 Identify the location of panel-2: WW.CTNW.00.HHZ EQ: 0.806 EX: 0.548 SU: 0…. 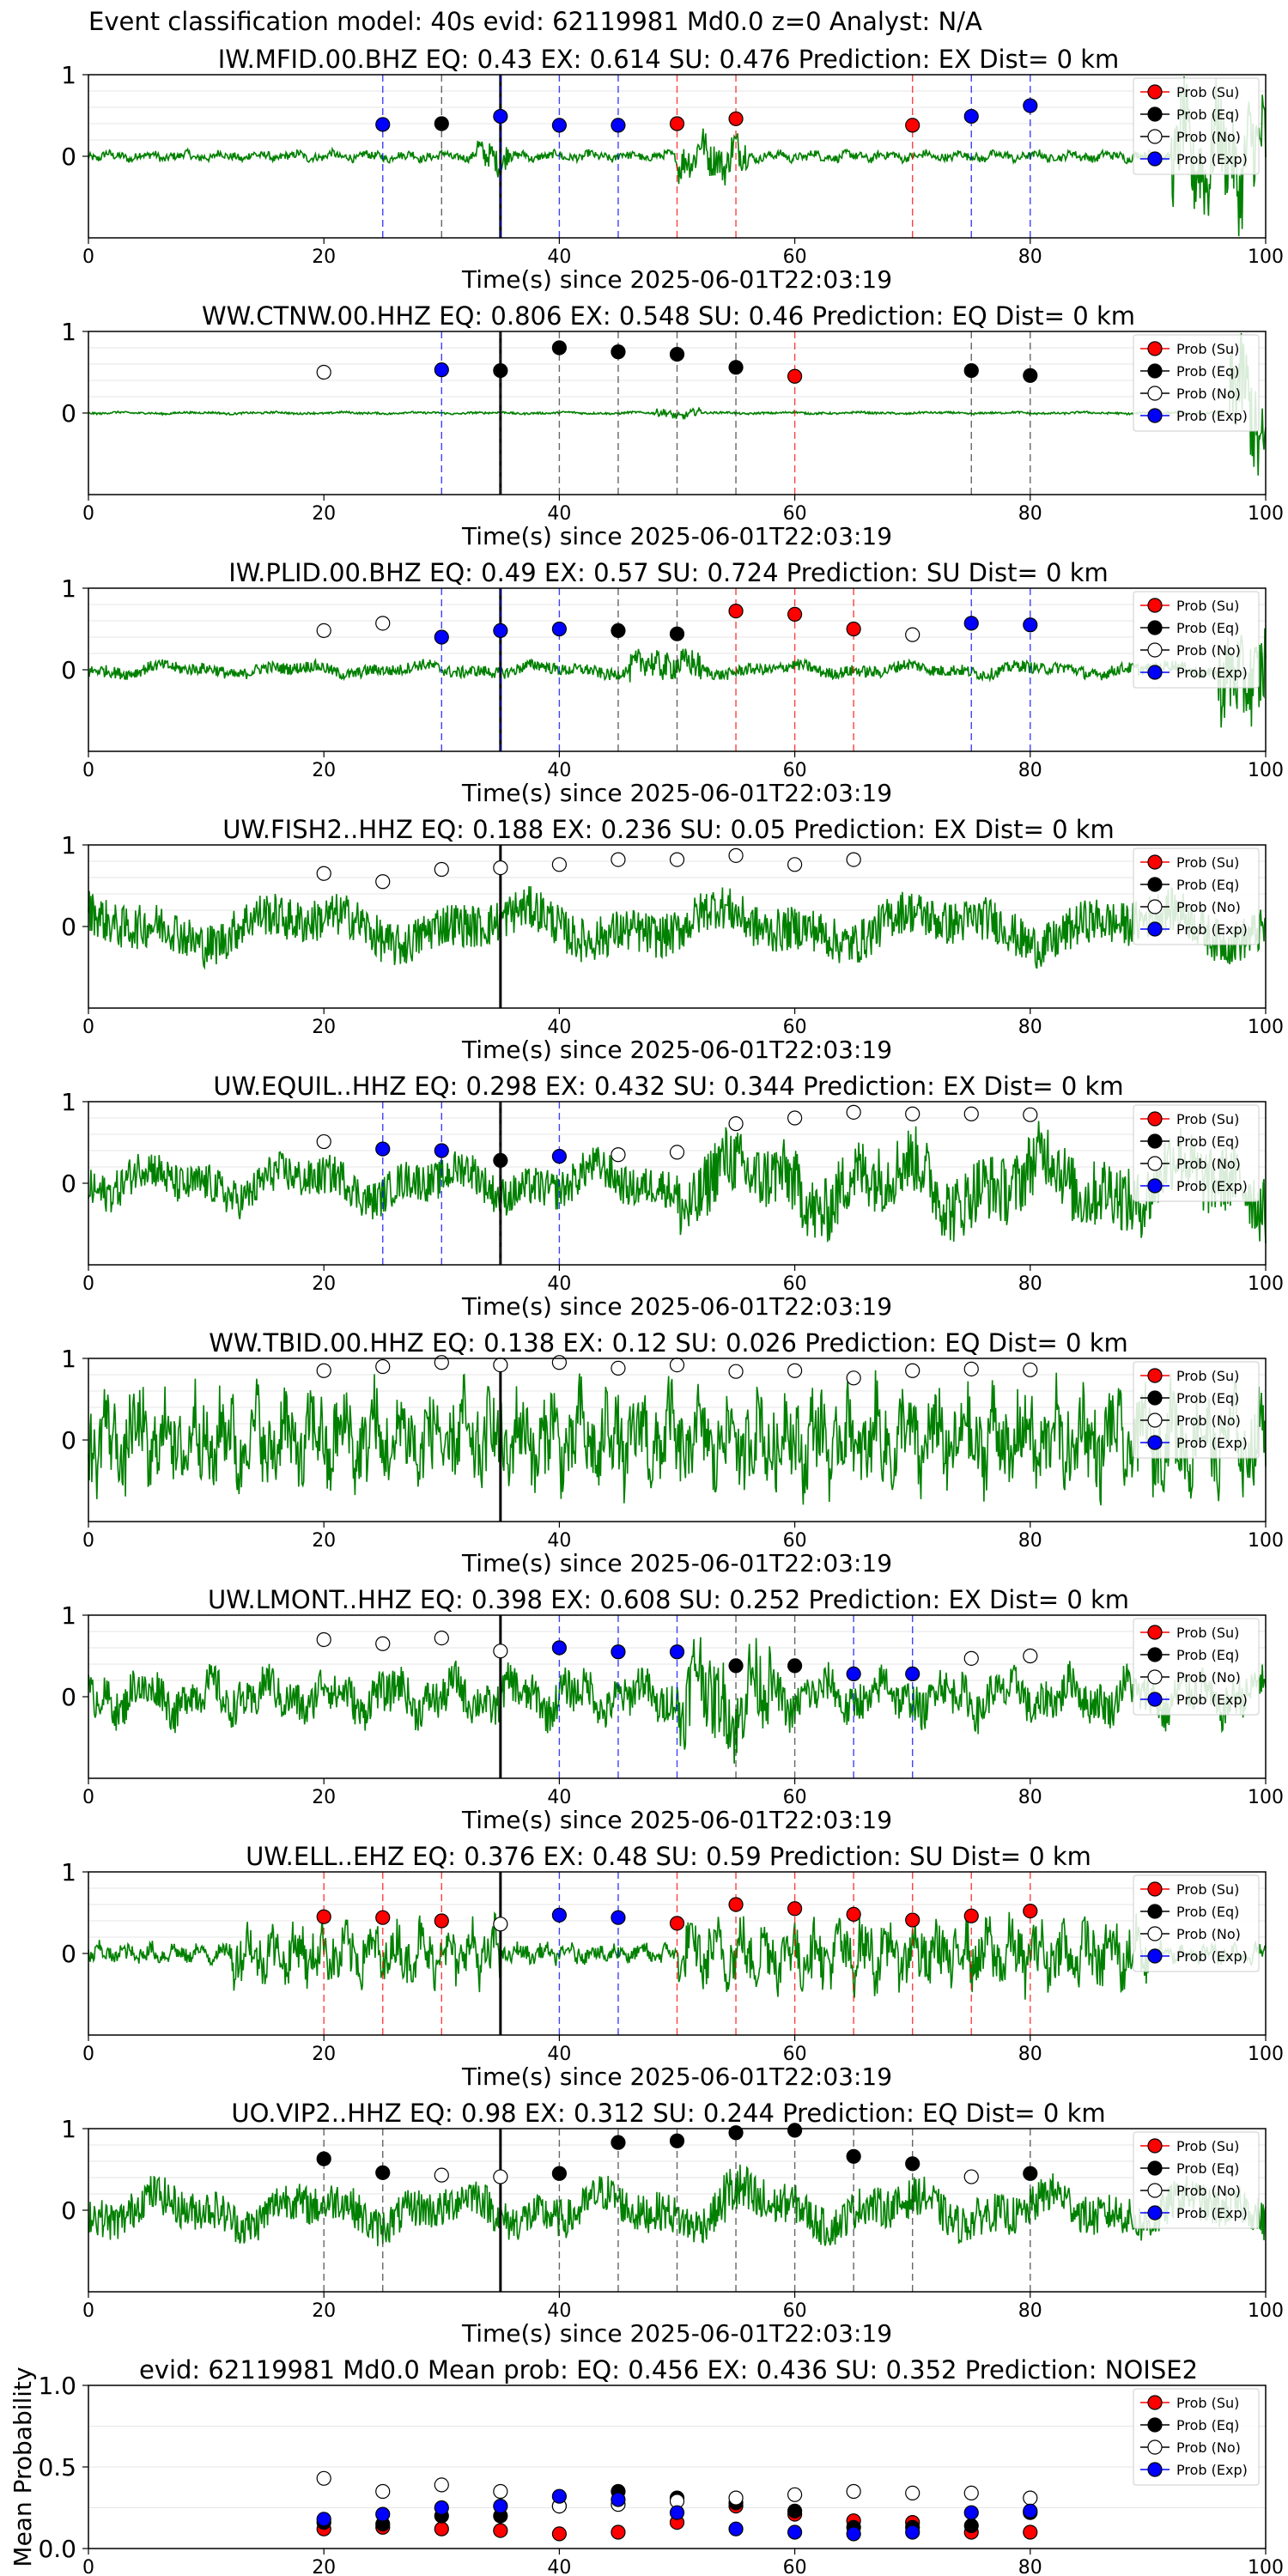
(673, 425).